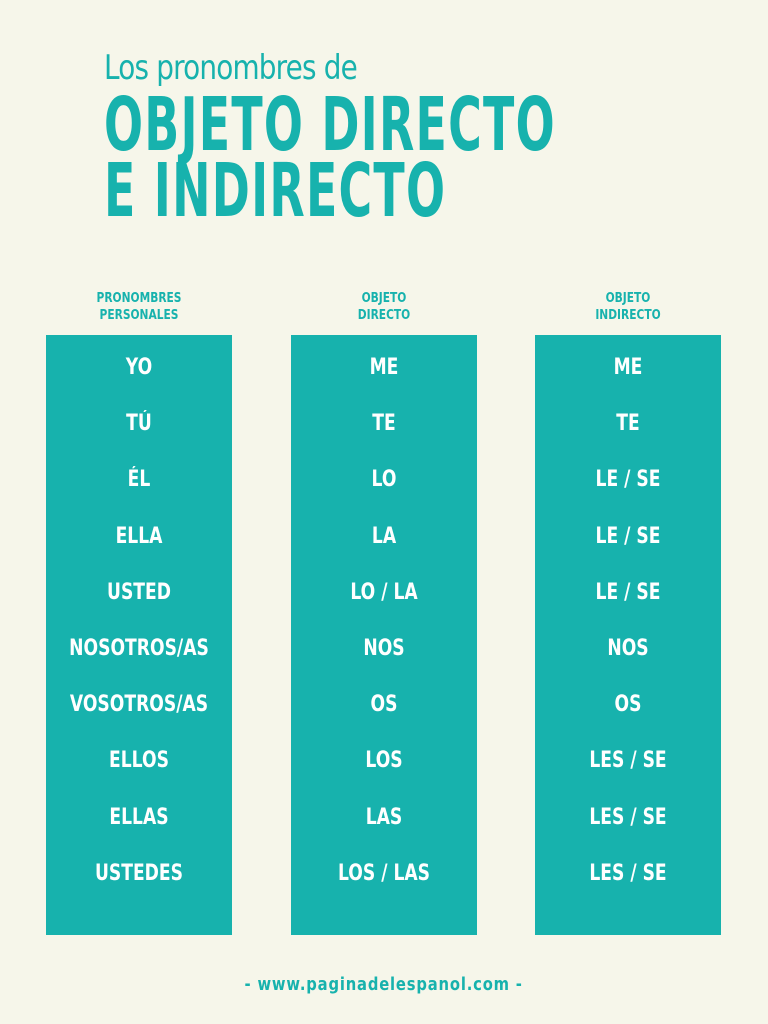 The width and height of the screenshot is (768, 1024). I want to click on pronoun-cell: ELLOS, so click(139, 761).